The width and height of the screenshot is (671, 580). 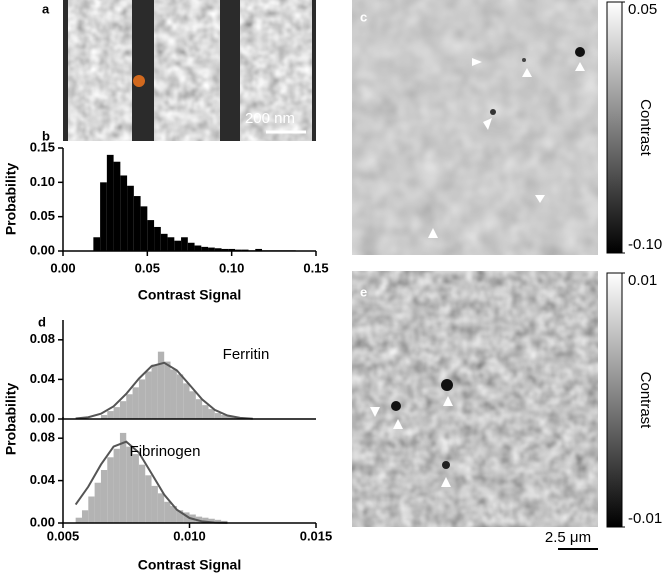 What do you see at coordinates (42, 437) in the screenshot?
I see `y-tick-label: 0.08` at bounding box center [42, 437].